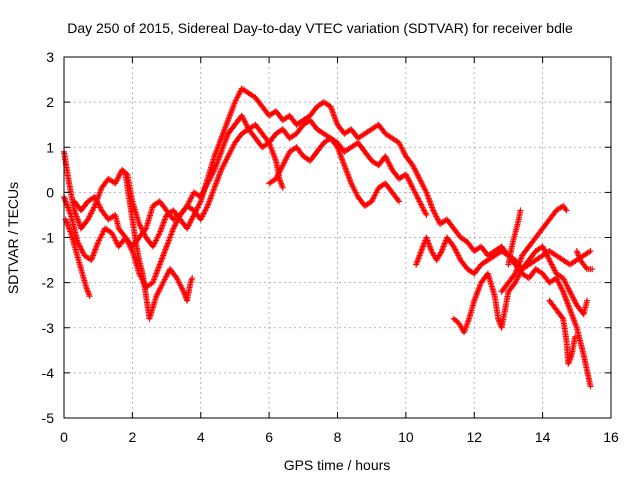 The image size is (640, 480). Describe the element at coordinates (611, 437) in the screenshot. I see `x-tick-label: 16` at that location.